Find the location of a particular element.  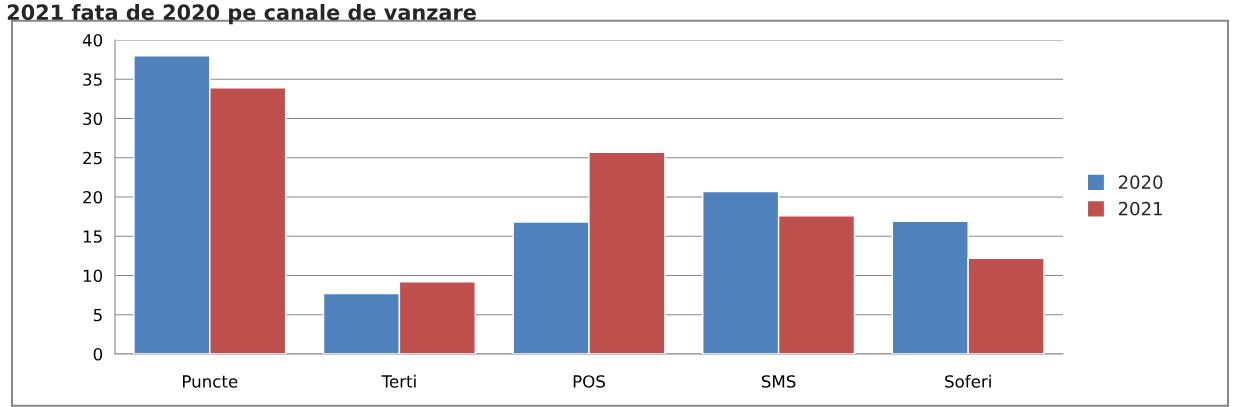

legend-label: 2020 is located at coordinates (1140, 182).